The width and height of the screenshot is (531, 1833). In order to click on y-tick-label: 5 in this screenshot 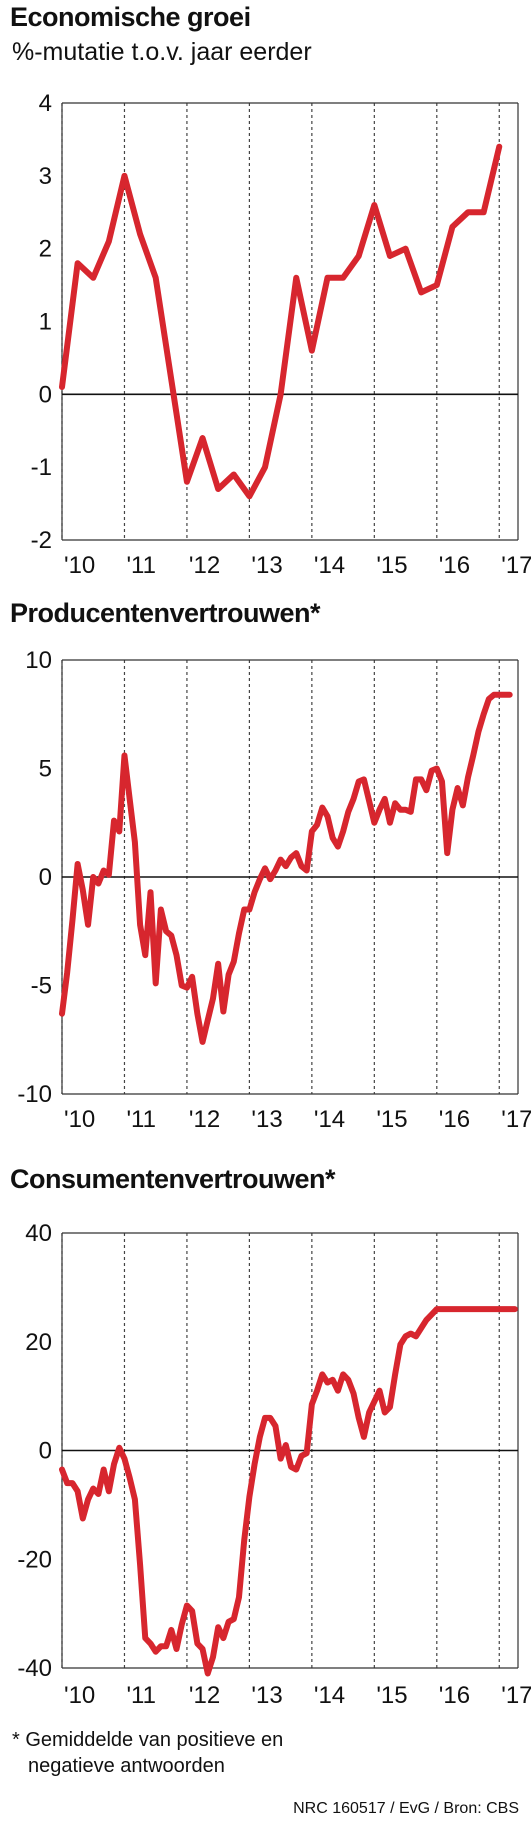, I will do `click(45, 769)`.